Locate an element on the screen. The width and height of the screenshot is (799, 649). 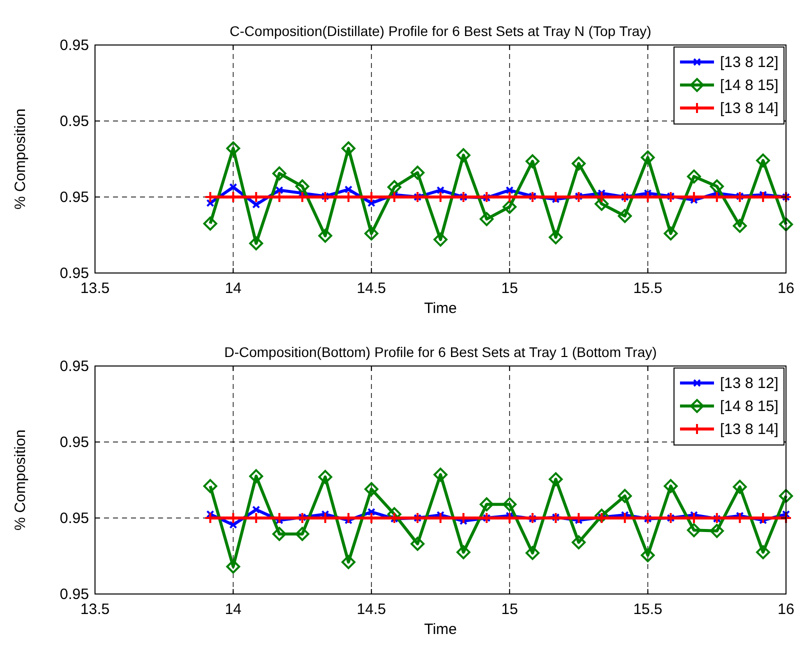
chart-title: C-Composition(Distillate) Profile for 6 Best Sets at Tray N (Top Tray) is located at coordinates (441, 31).